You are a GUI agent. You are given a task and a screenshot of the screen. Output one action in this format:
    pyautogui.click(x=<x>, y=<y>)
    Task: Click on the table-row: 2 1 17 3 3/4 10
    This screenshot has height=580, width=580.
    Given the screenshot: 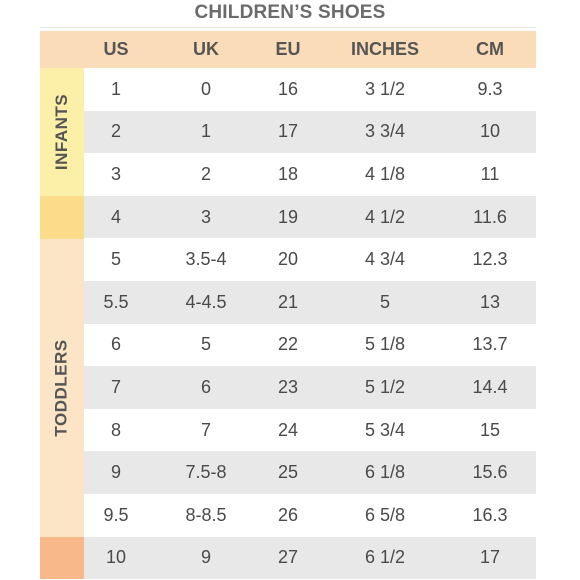 What is the action you would take?
    pyautogui.click(x=288, y=132)
    